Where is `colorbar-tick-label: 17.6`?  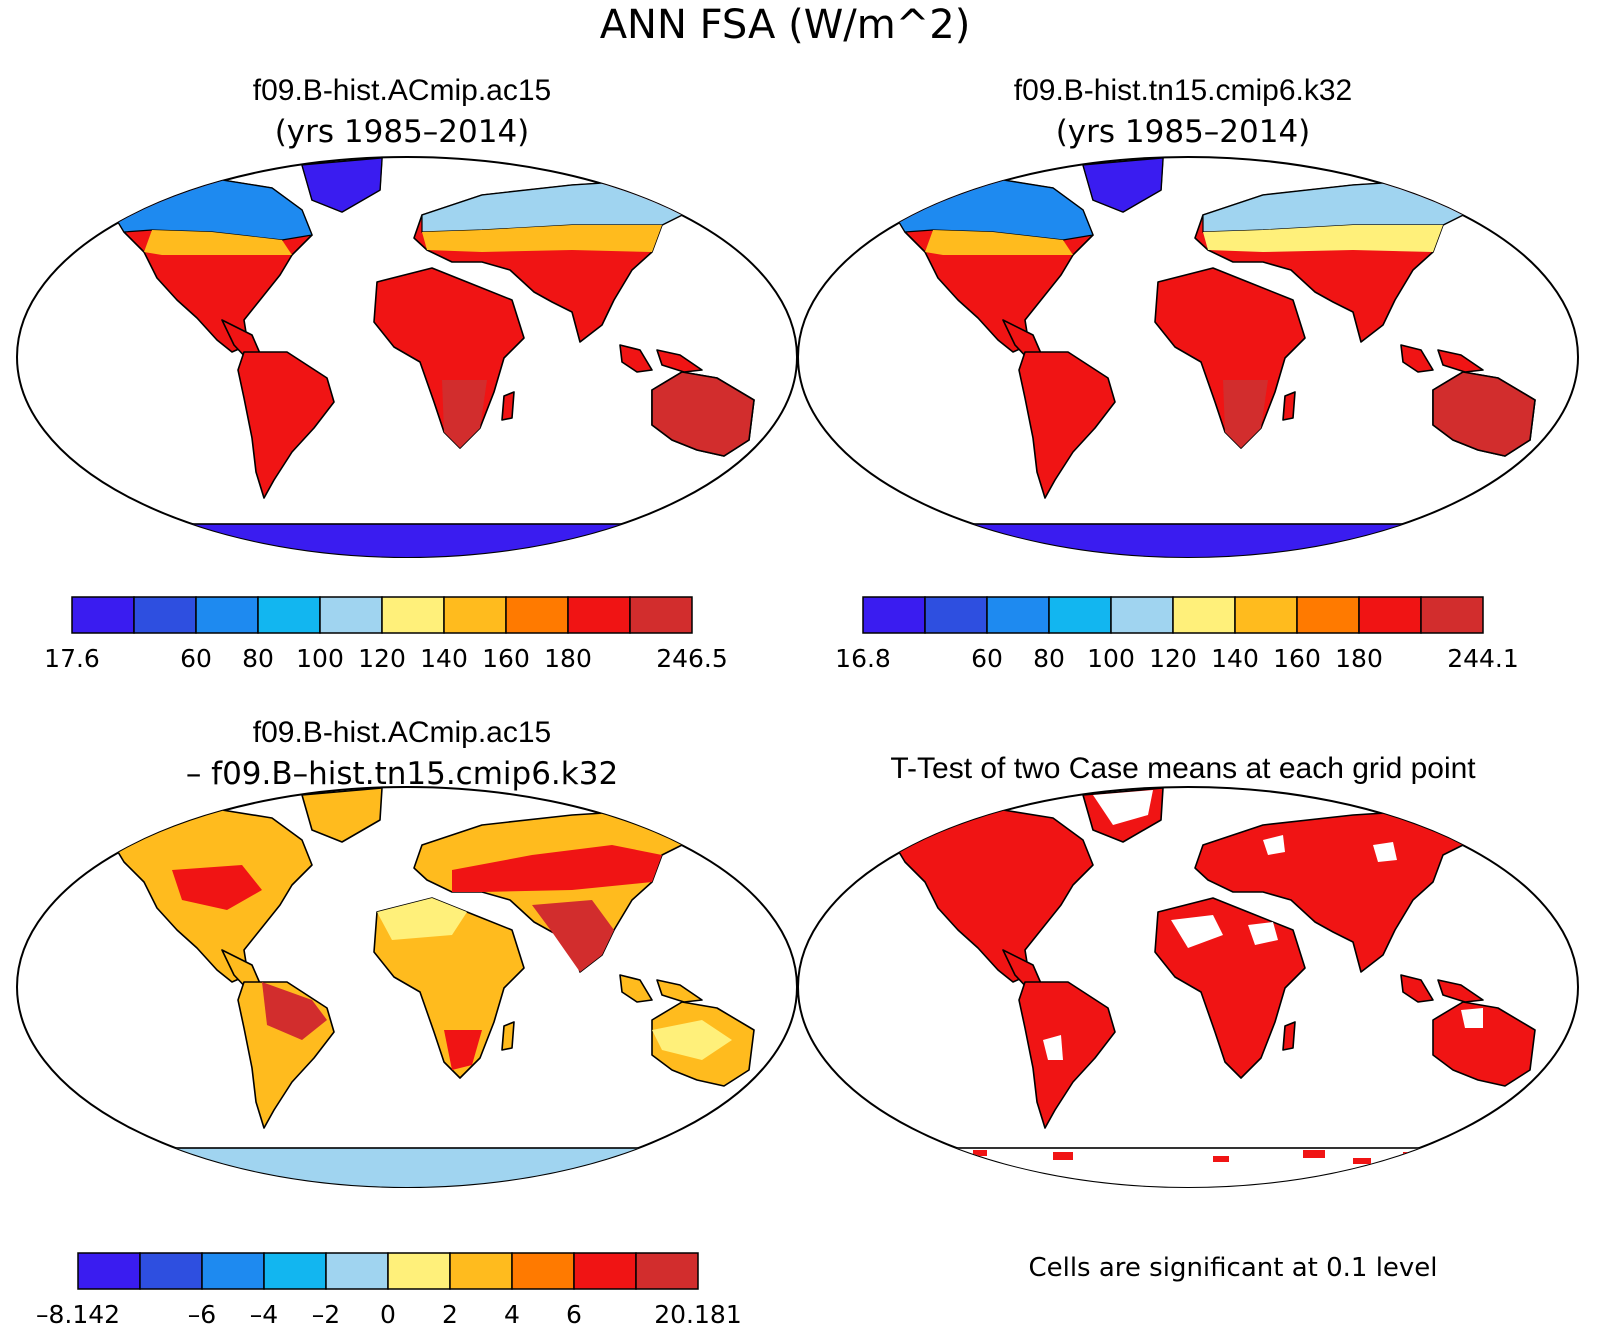 colorbar-tick-label: 17.6 is located at coordinates (72, 658).